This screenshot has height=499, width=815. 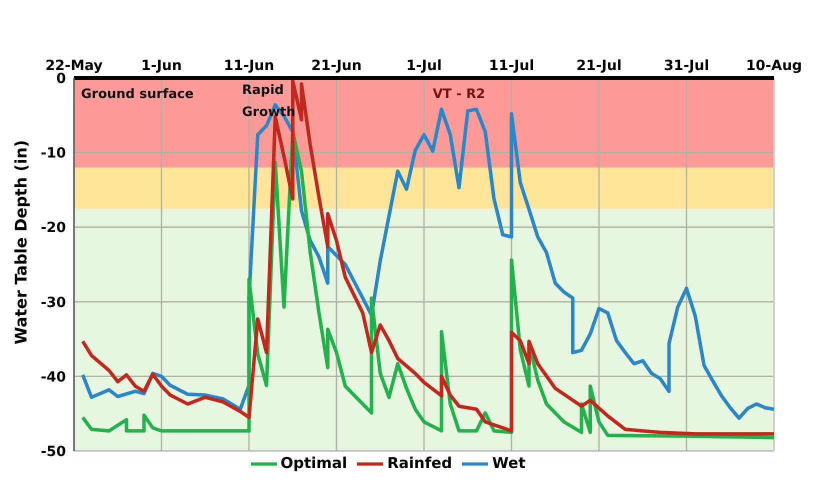 What do you see at coordinates (53, 228) in the screenshot?
I see `y-tick-label: -20` at bounding box center [53, 228].